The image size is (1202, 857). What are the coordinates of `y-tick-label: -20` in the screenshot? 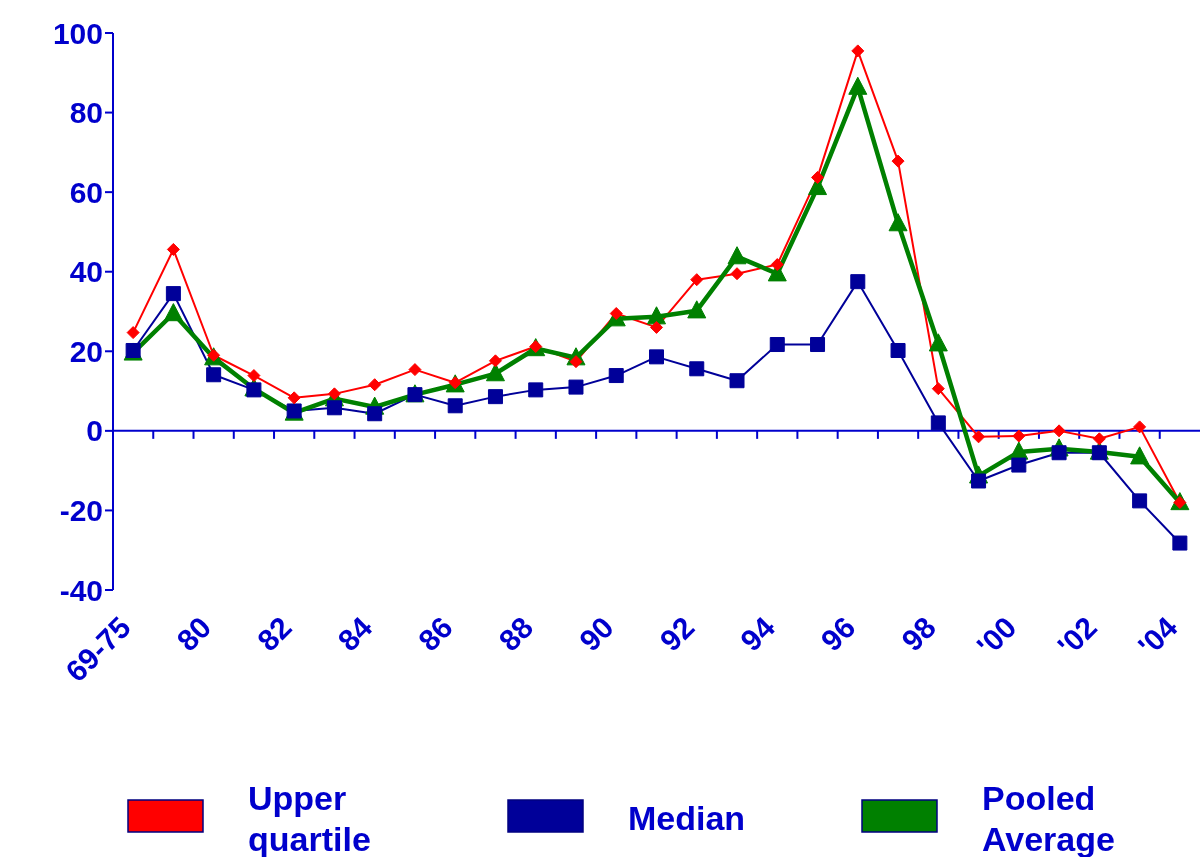 It's located at (81, 510).